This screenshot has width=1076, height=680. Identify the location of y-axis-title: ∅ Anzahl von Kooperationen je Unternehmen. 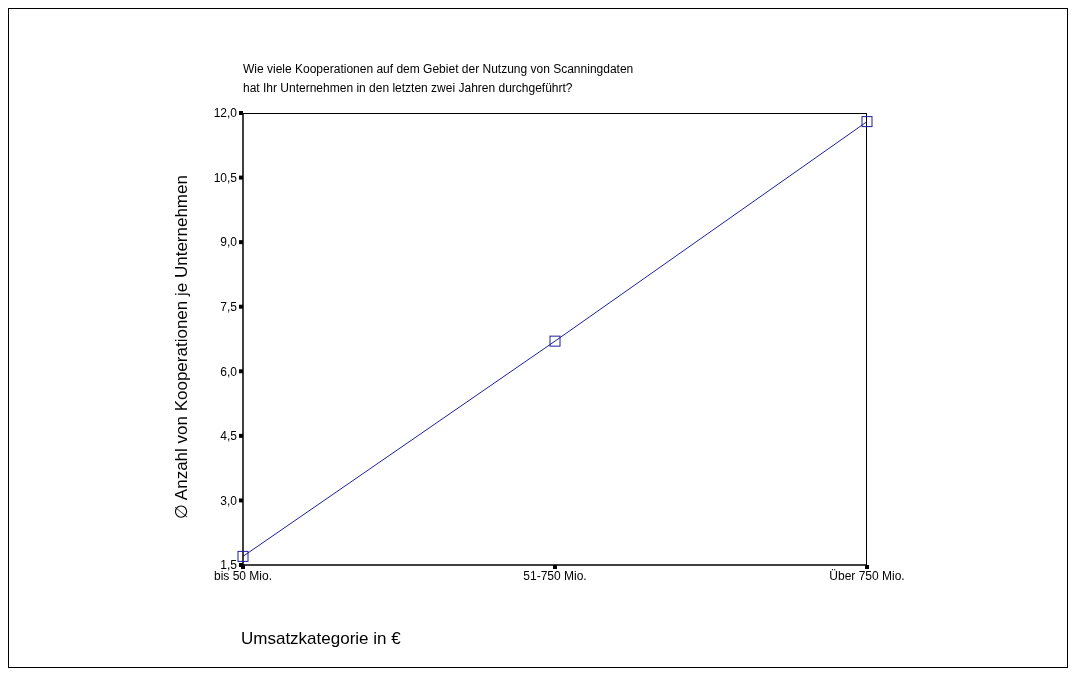
(181, 347).